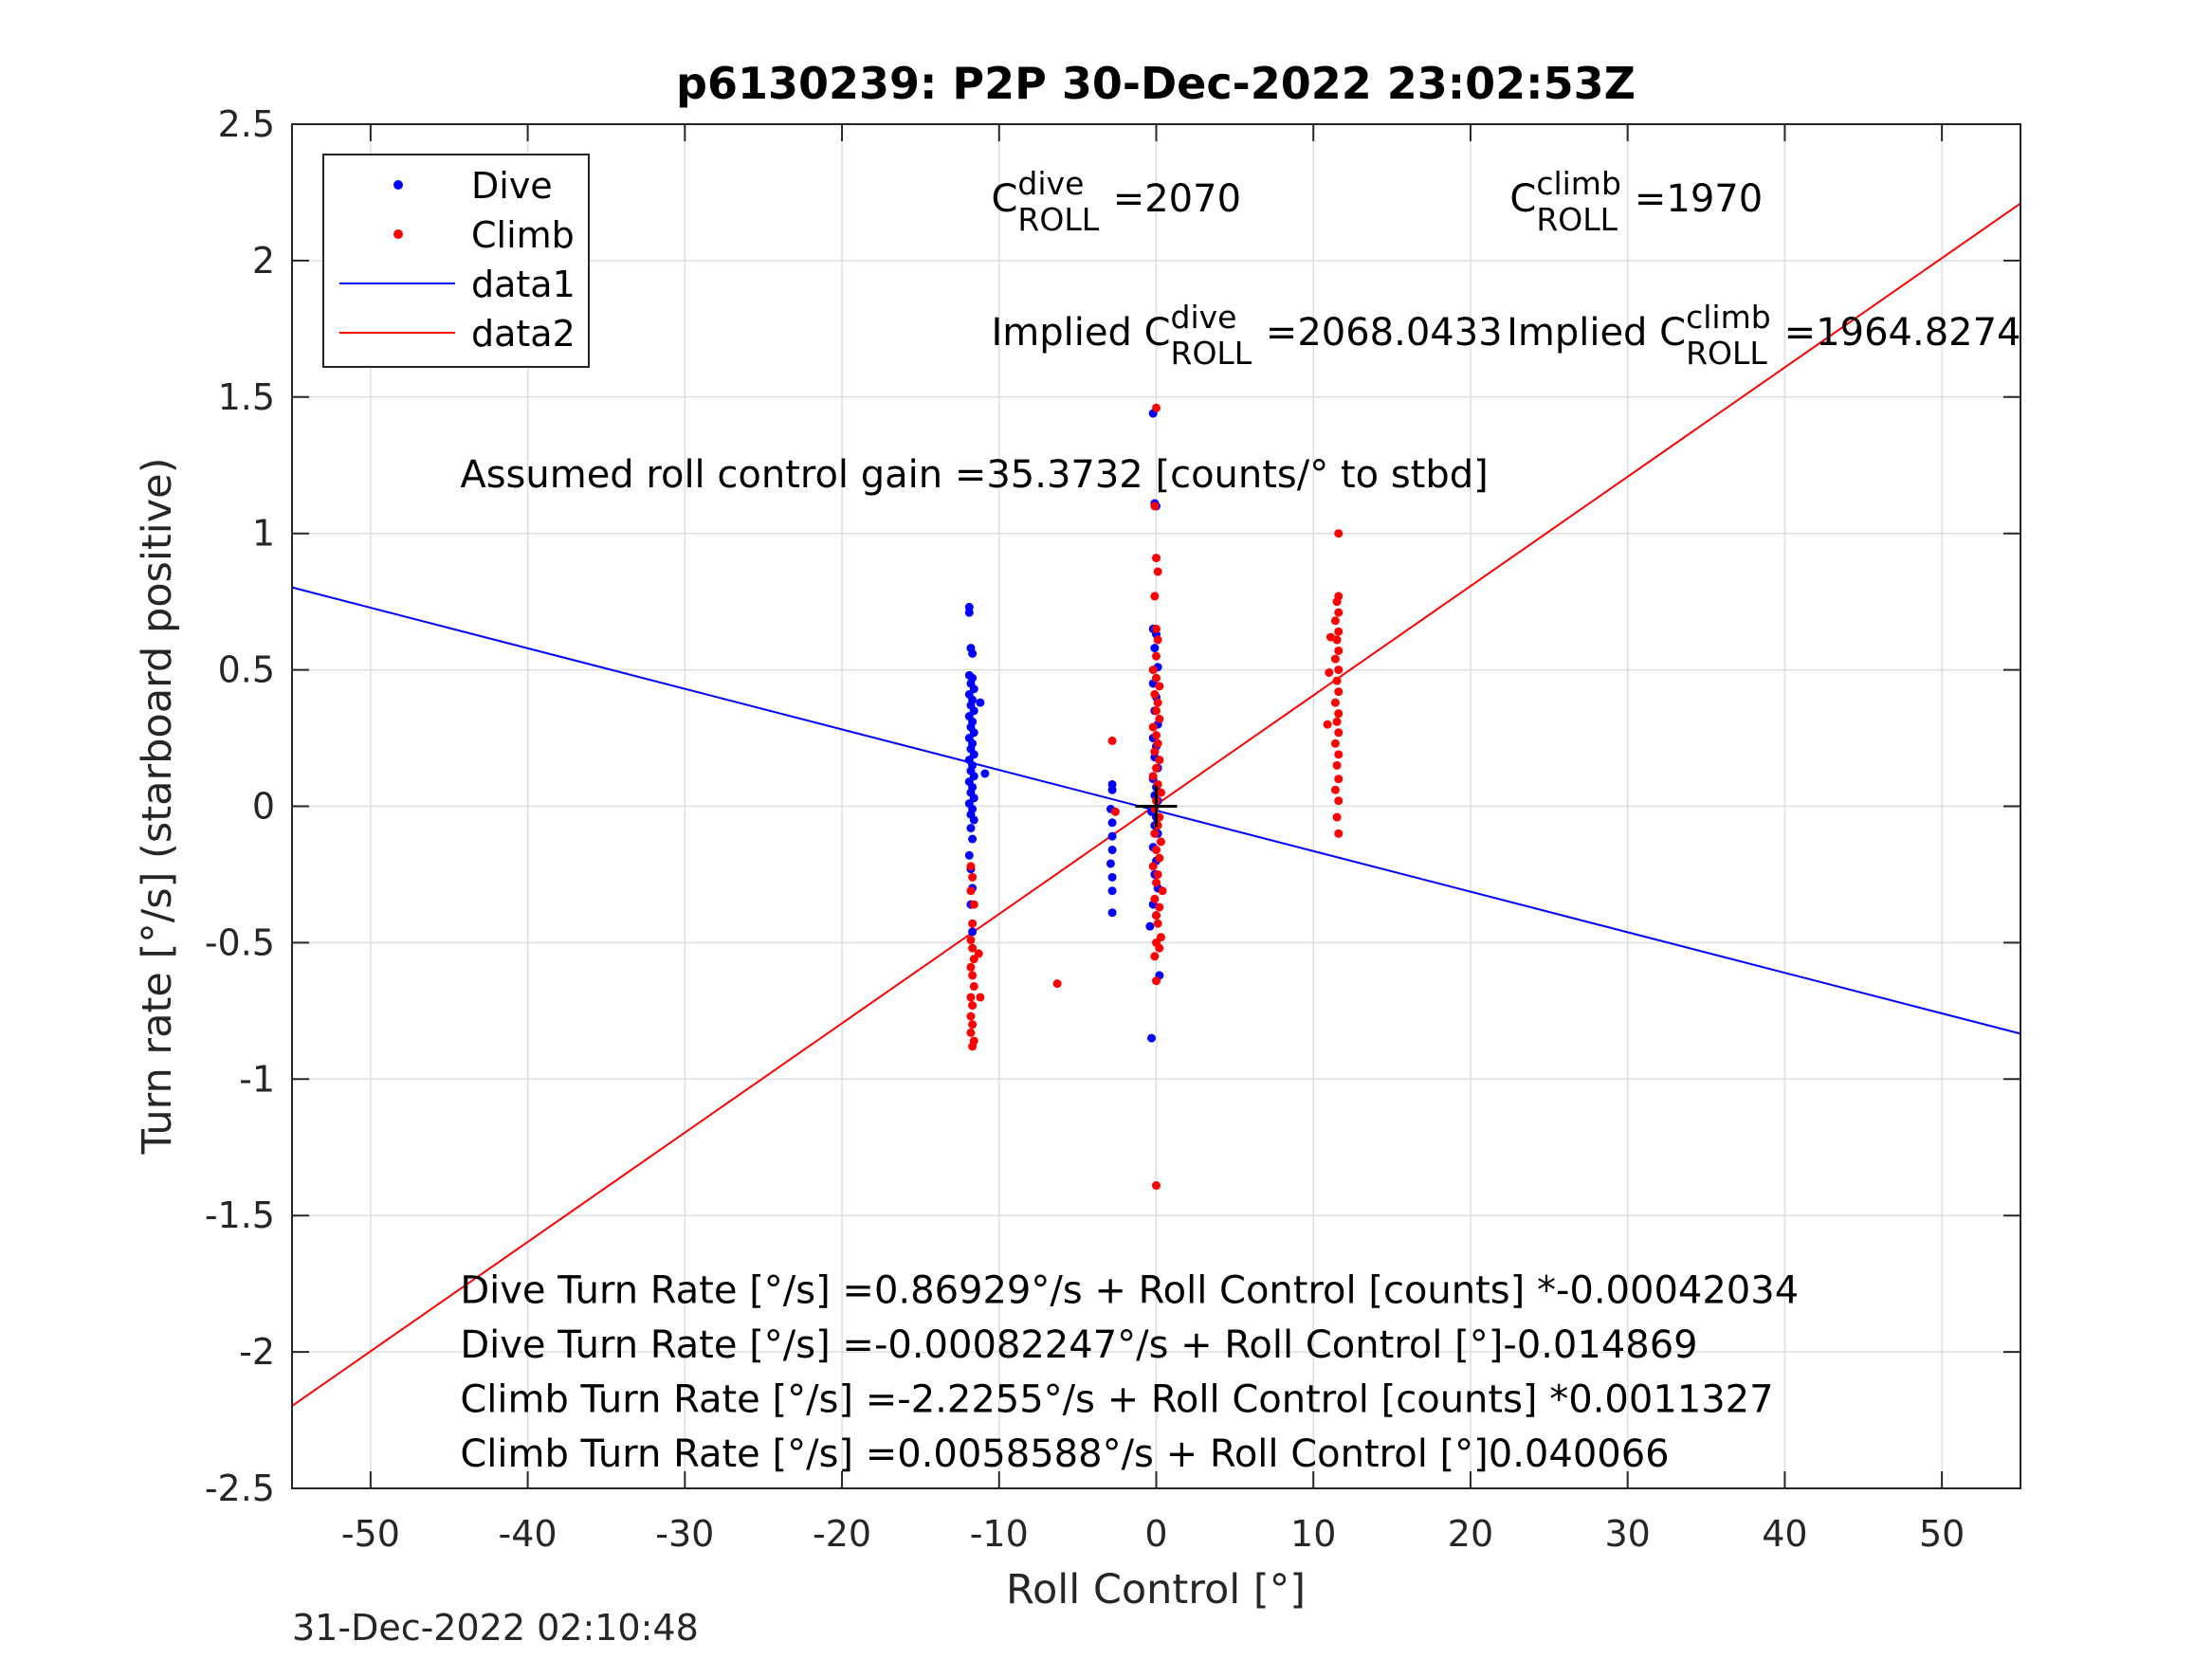 The height and width of the screenshot is (1659, 2212). I want to click on y-tick-label: -2, so click(257, 1352).